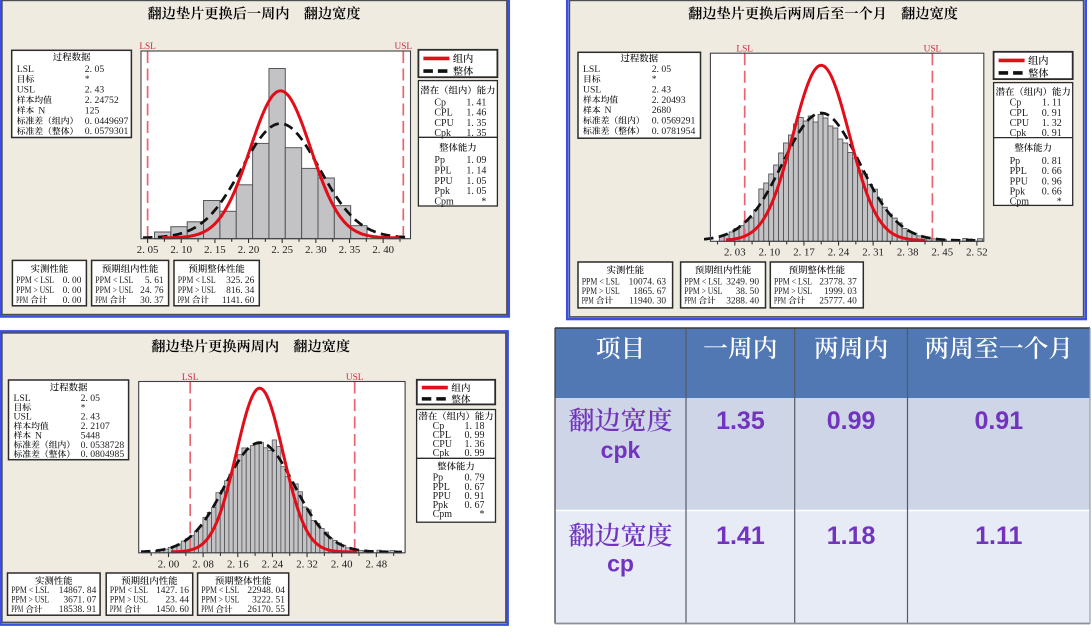 Image resolution: width=1092 pixels, height=632 pixels. What do you see at coordinates (103, 445) in the screenshot?
I see `svg-text: 0. 0538728` at bounding box center [103, 445].